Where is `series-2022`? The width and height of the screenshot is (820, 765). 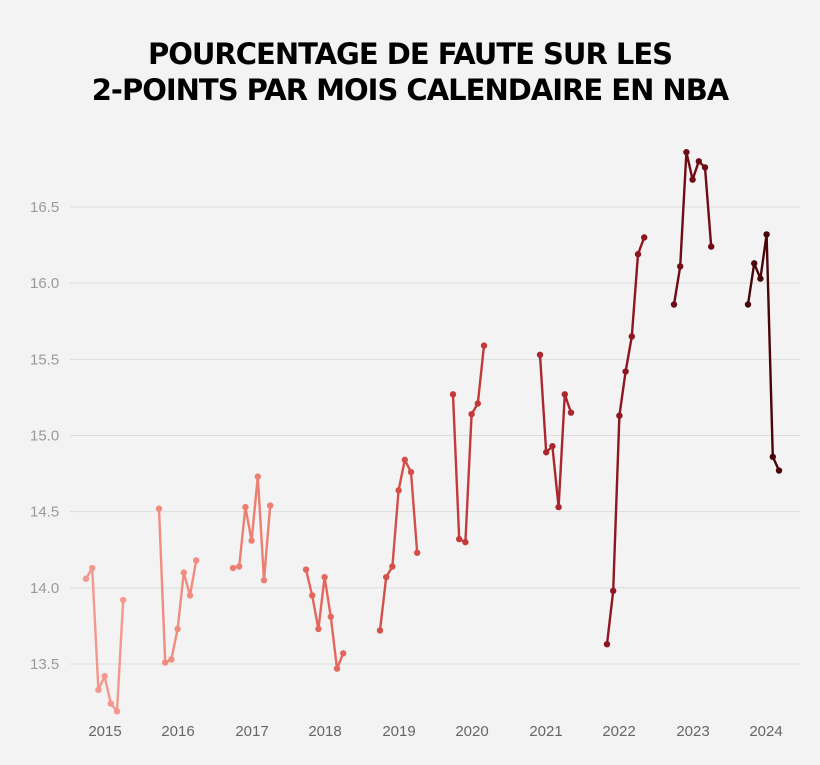 series-2022 is located at coordinates (625, 441).